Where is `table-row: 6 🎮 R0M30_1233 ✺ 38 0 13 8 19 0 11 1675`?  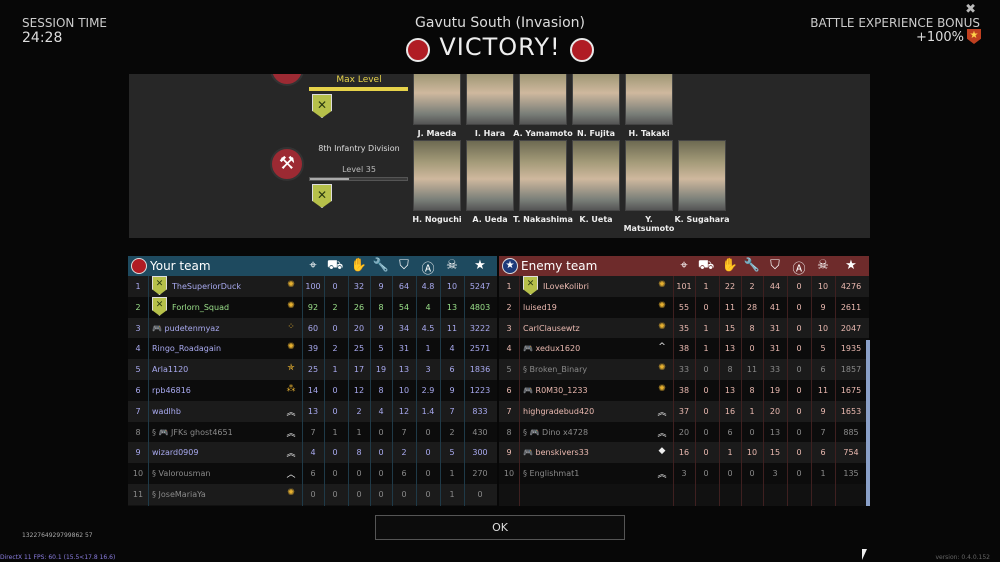
table-row: 6 🎮 R0M30_1233 ✺ 38 0 13 8 19 0 11 1675 is located at coordinates (684, 390).